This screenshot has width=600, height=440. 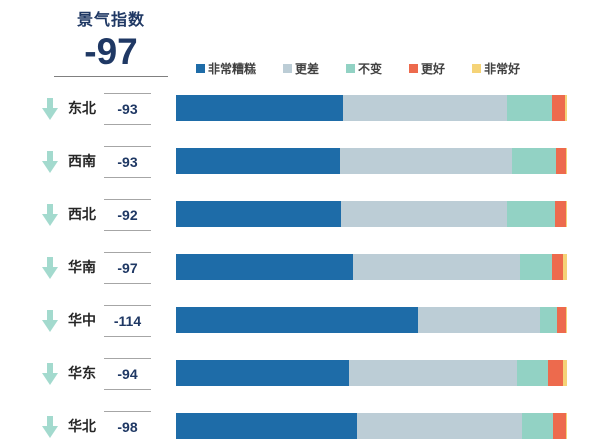 I want to click on legend-item-better: 更好, so click(x=427, y=68).